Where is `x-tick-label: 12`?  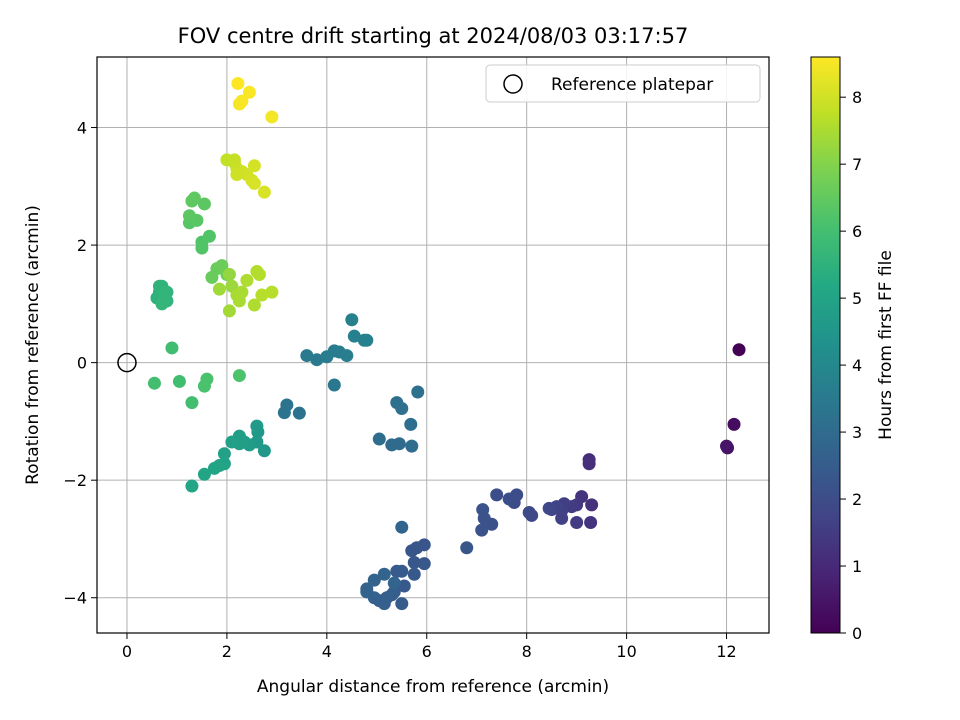 x-tick-label: 12 is located at coordinates (726, 651).